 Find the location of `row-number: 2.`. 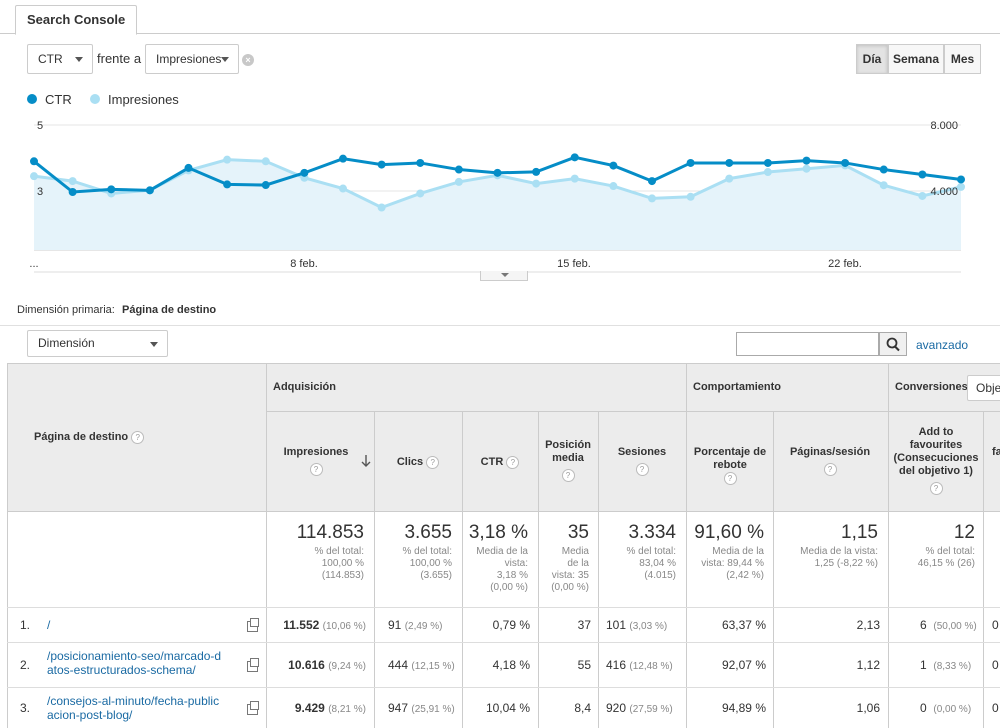

row-number: 2. is located at coordinates (25, 665).